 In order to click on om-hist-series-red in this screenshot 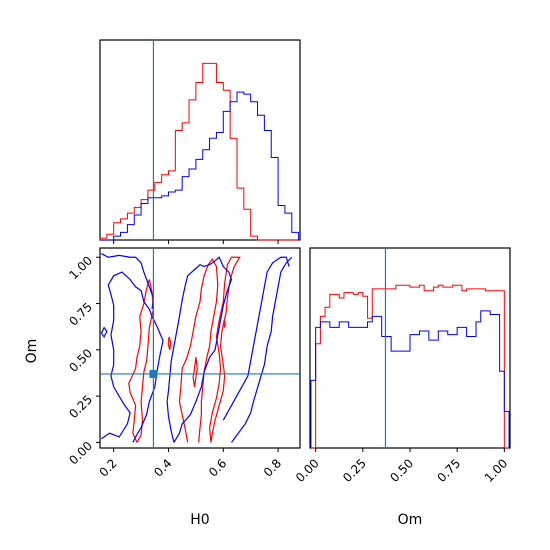, I will do `click(410, 366)`.